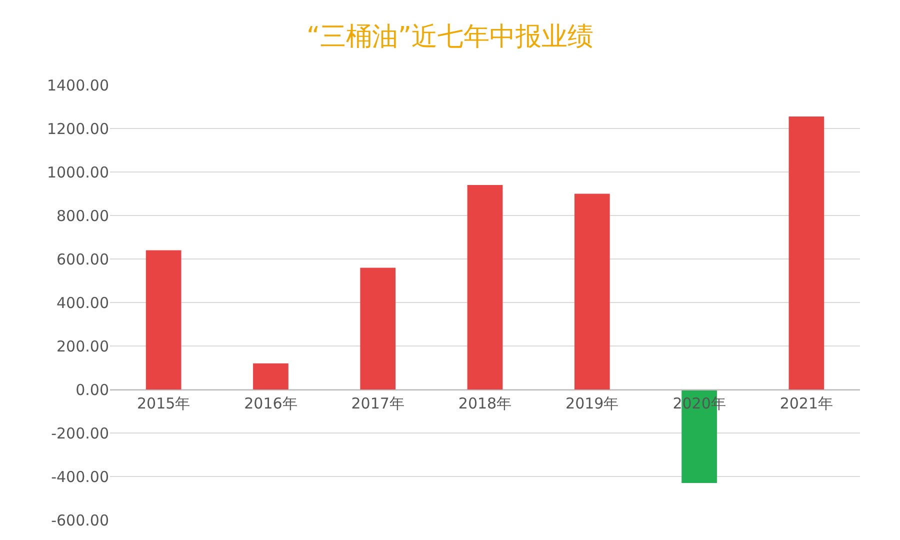 The image size is (900, 540). I want to click on x-tick-label: 2016年, so click(271, 403).